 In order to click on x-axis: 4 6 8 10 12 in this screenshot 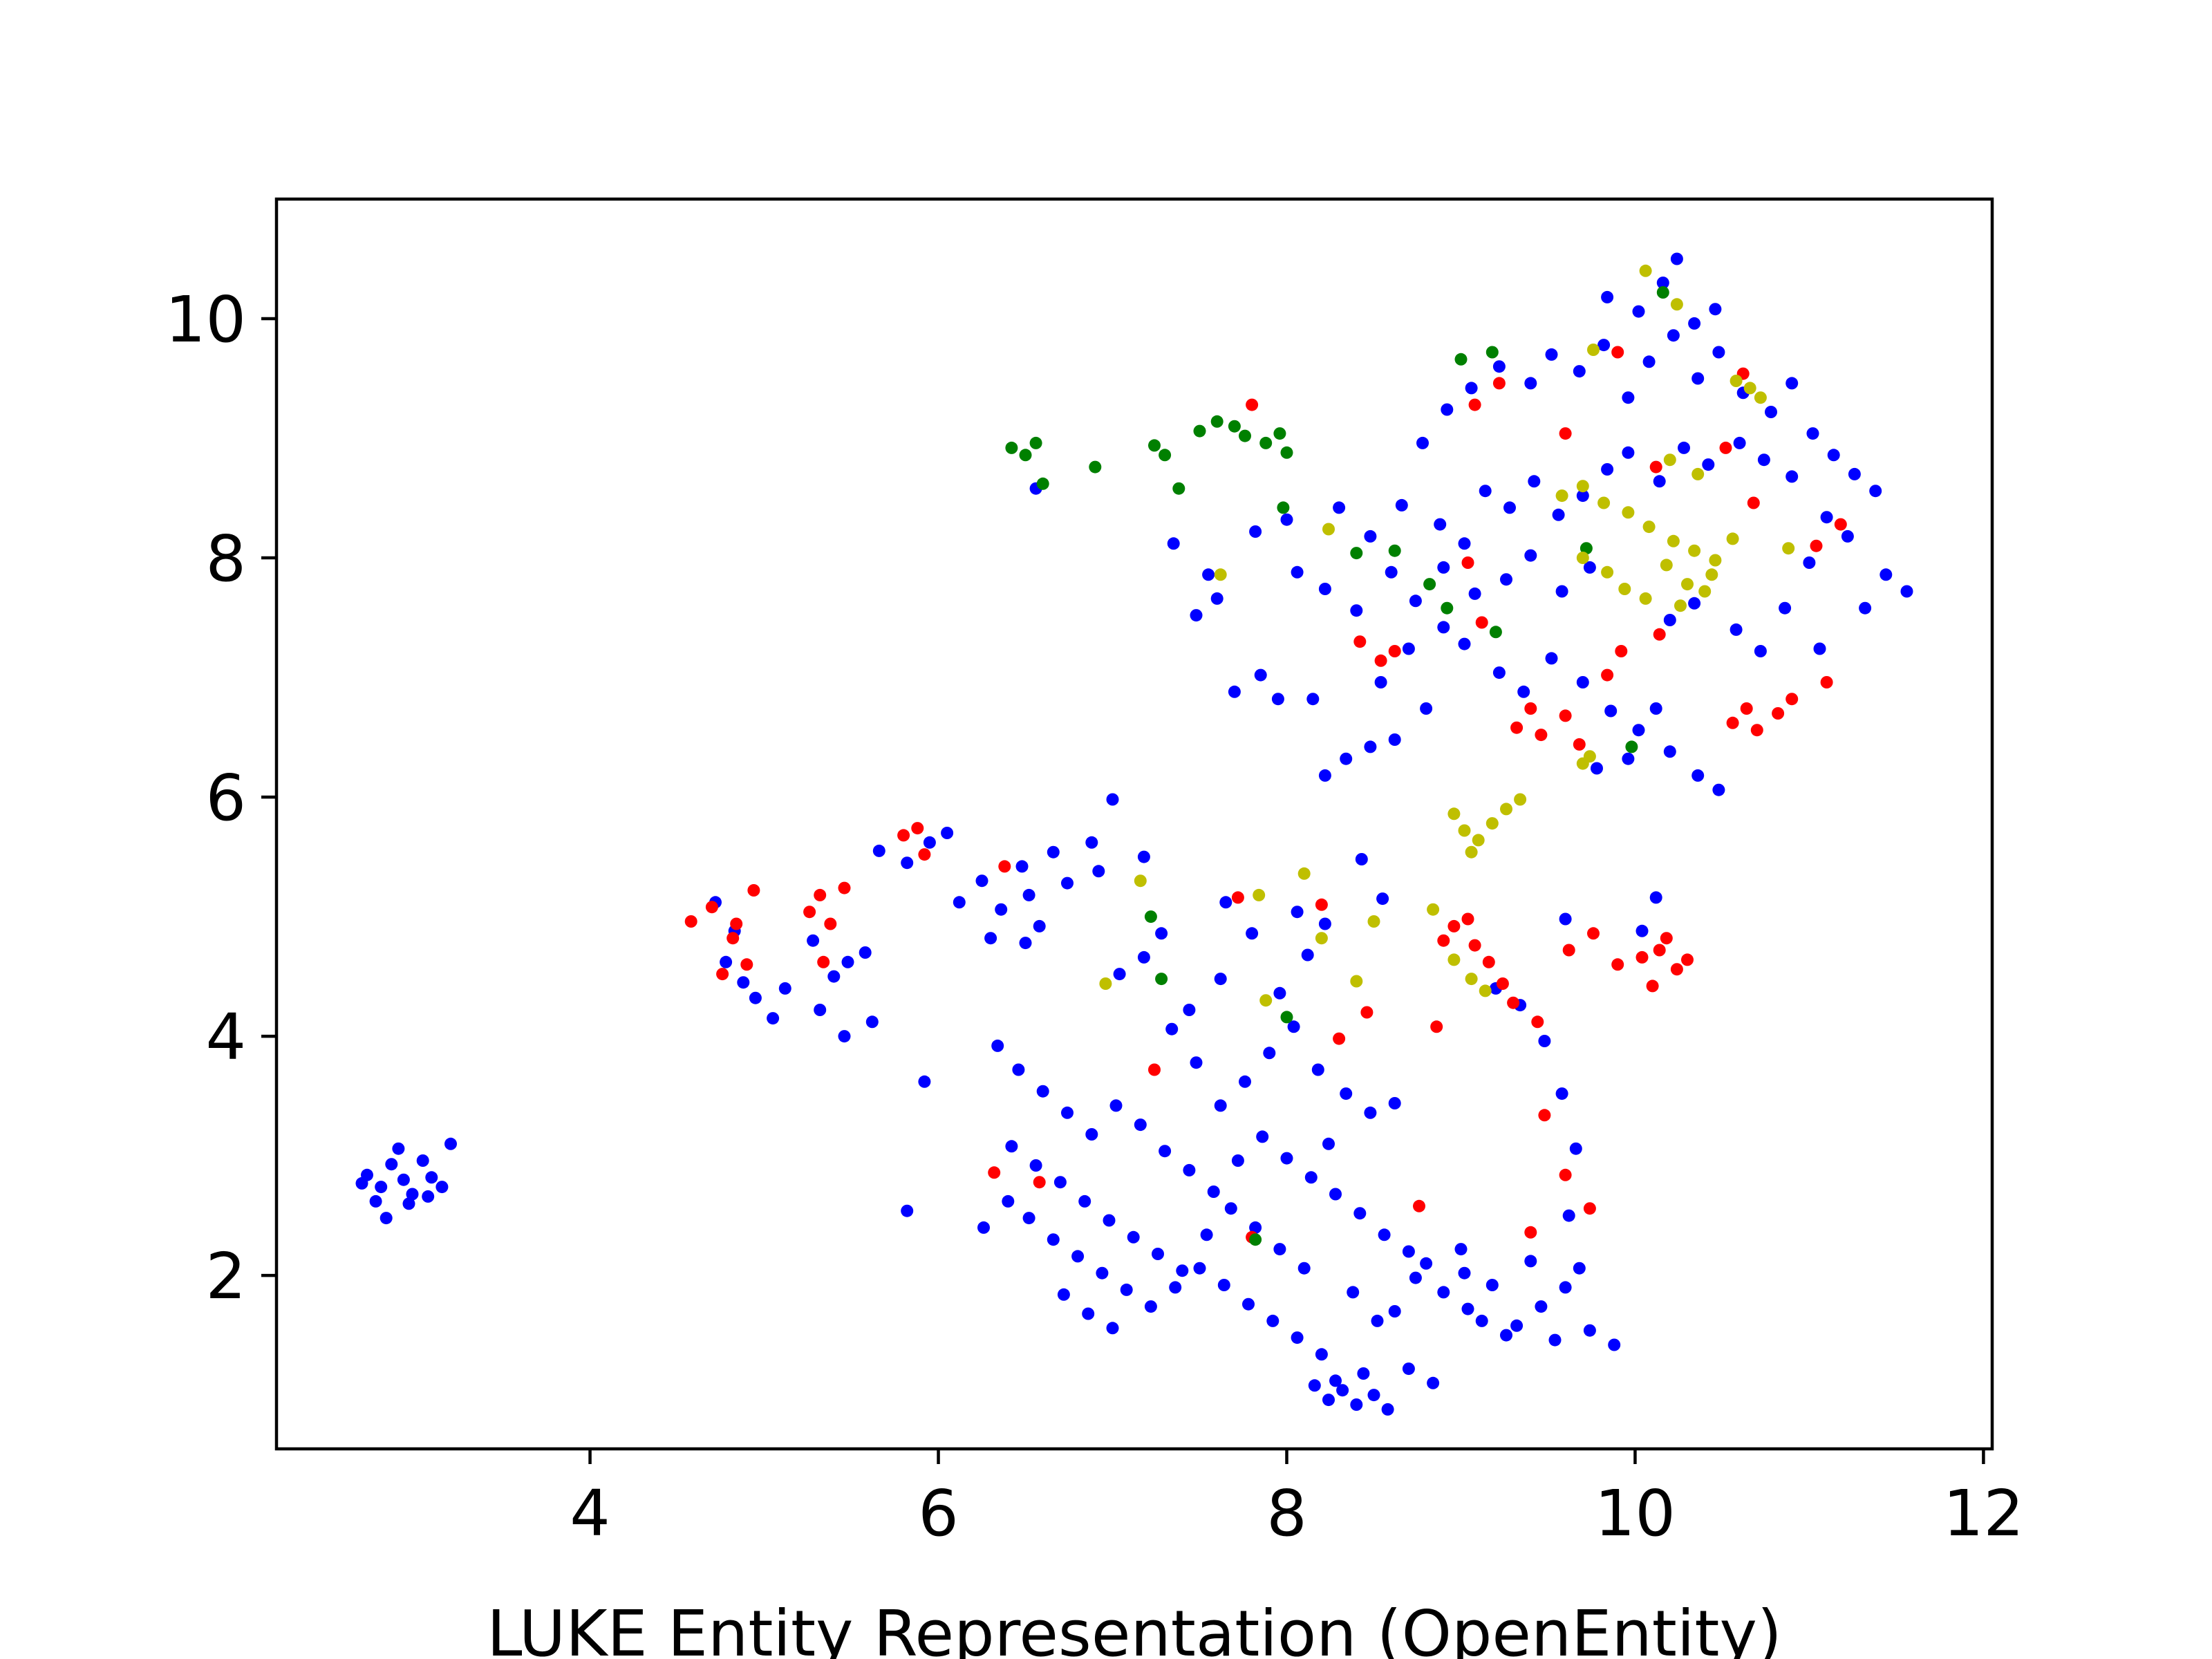, I will do `click(1297, 1499)`.